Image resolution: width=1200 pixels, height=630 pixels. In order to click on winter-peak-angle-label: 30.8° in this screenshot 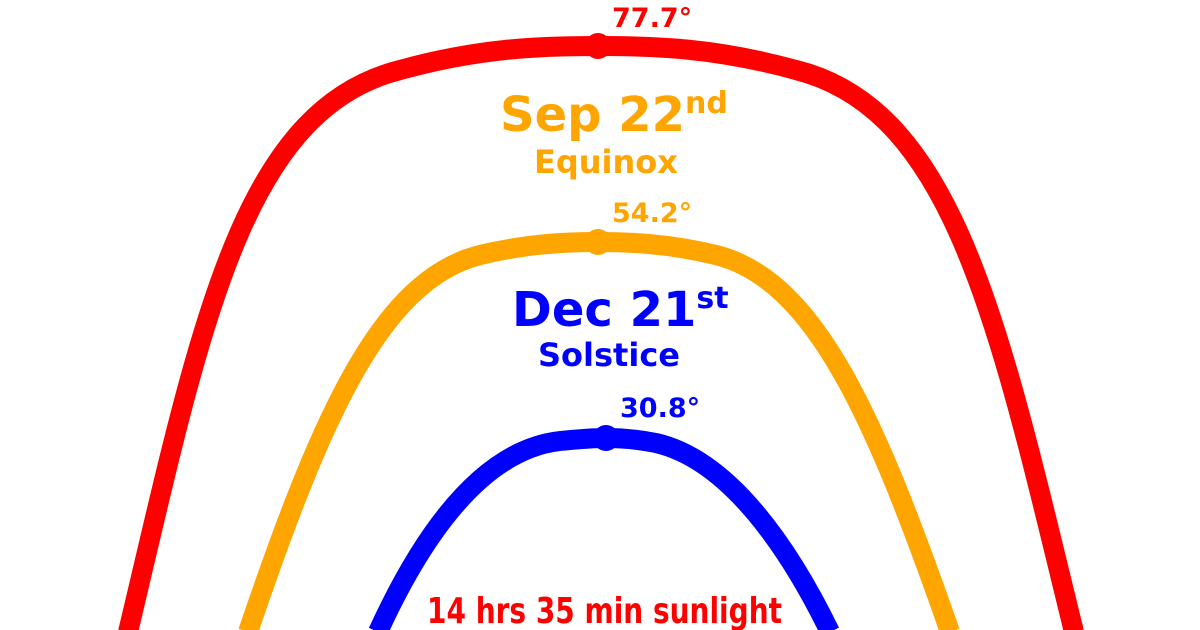, I will do `click(660, 408)`.